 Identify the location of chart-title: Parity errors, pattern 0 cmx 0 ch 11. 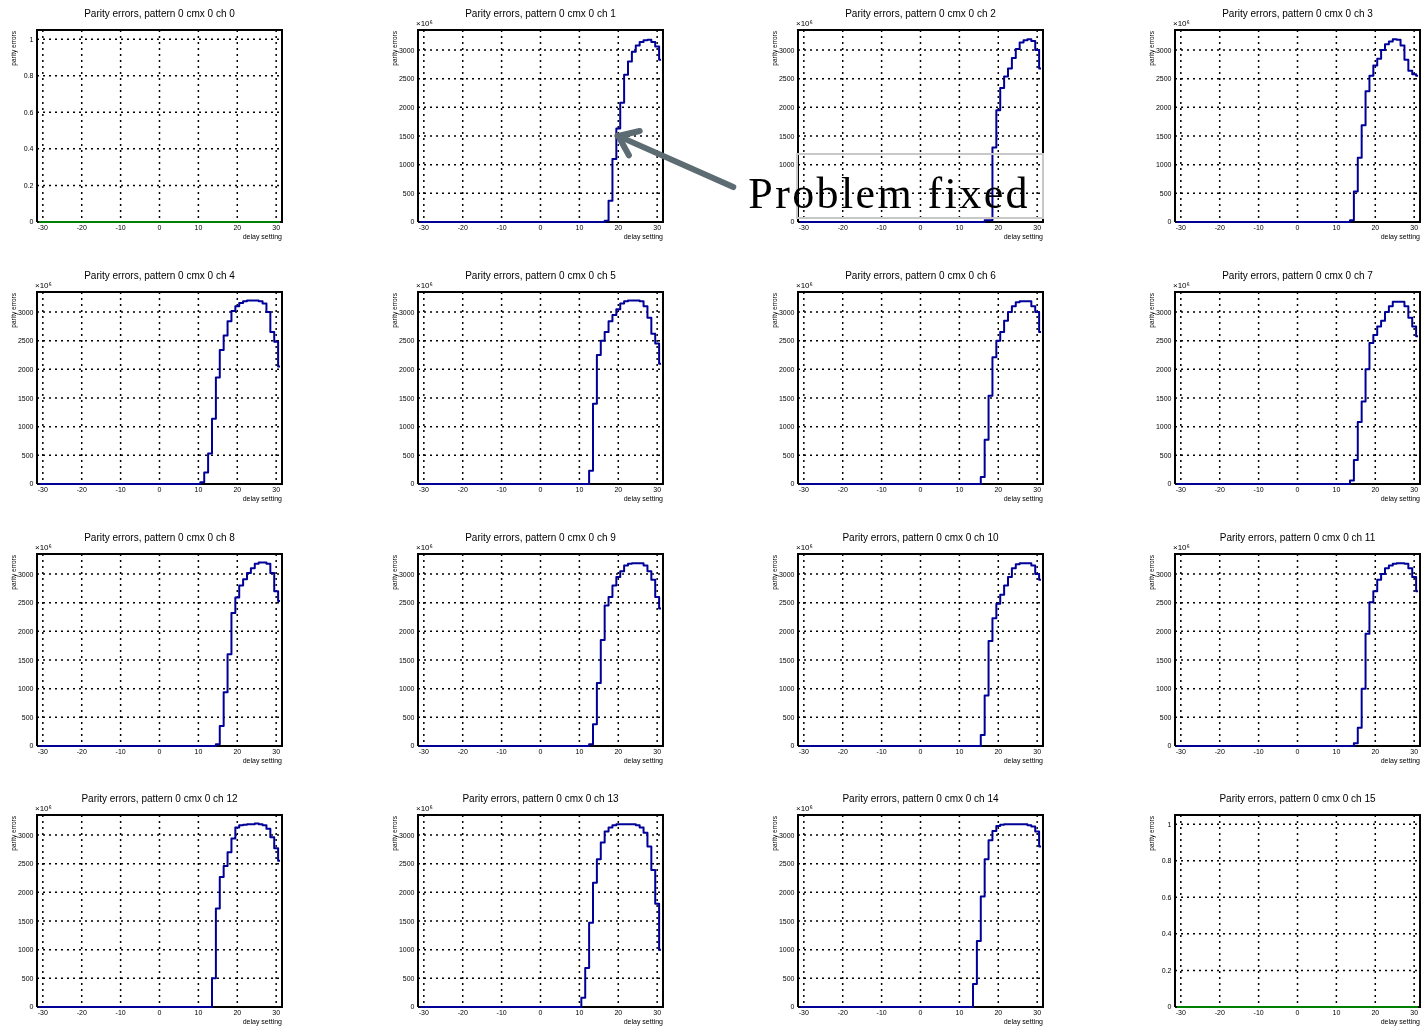
(1297, 538).